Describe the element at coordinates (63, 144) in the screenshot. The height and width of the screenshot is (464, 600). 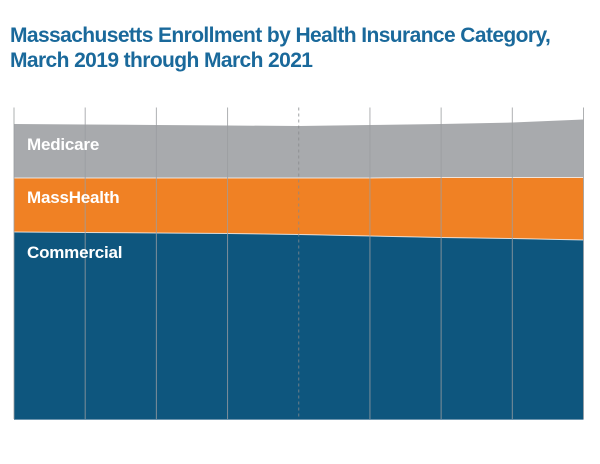
I see `band-label-medicare: Medicare` at that location.